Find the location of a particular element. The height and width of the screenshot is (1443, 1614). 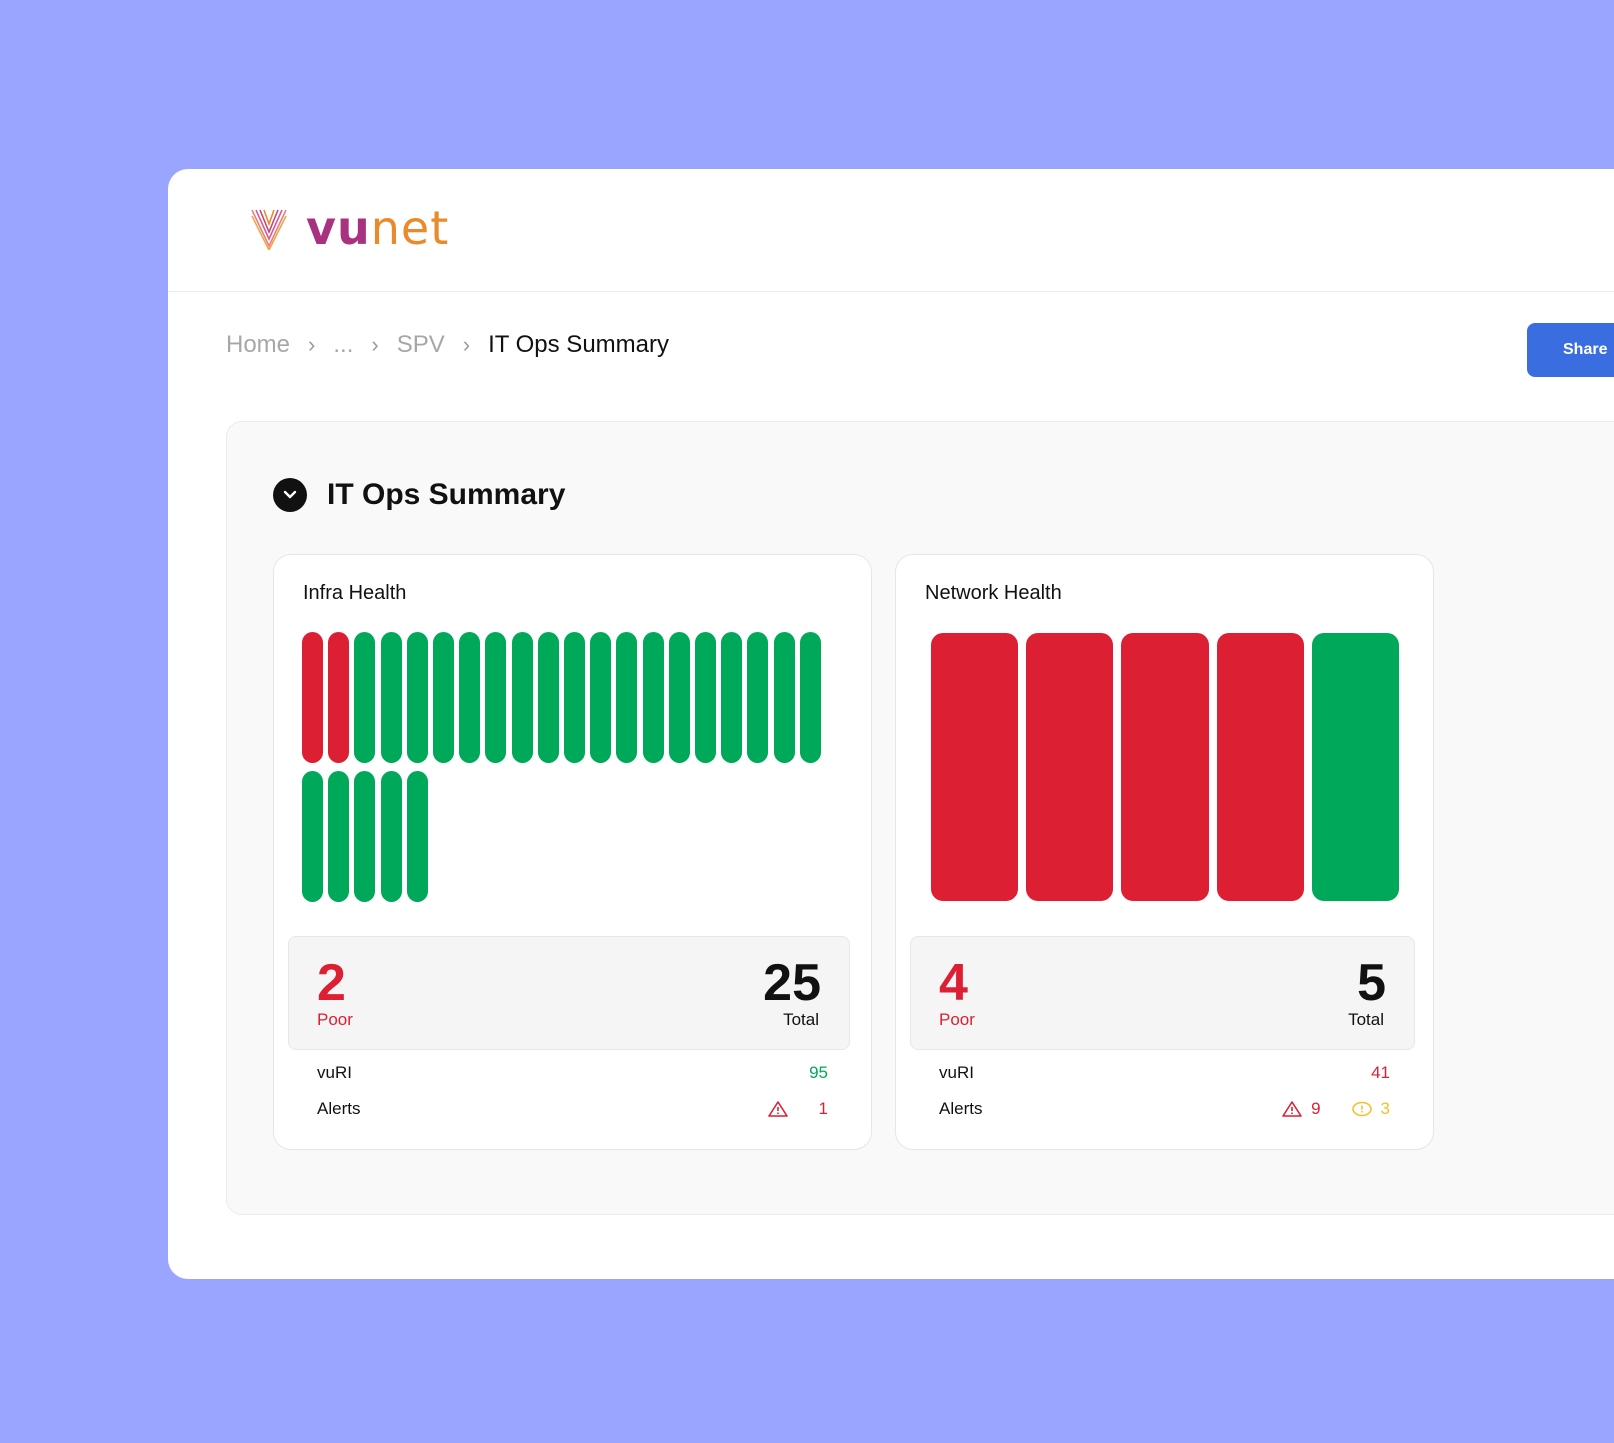

alerts-row: Alerts 1 is located at coordinates (572, 1111).